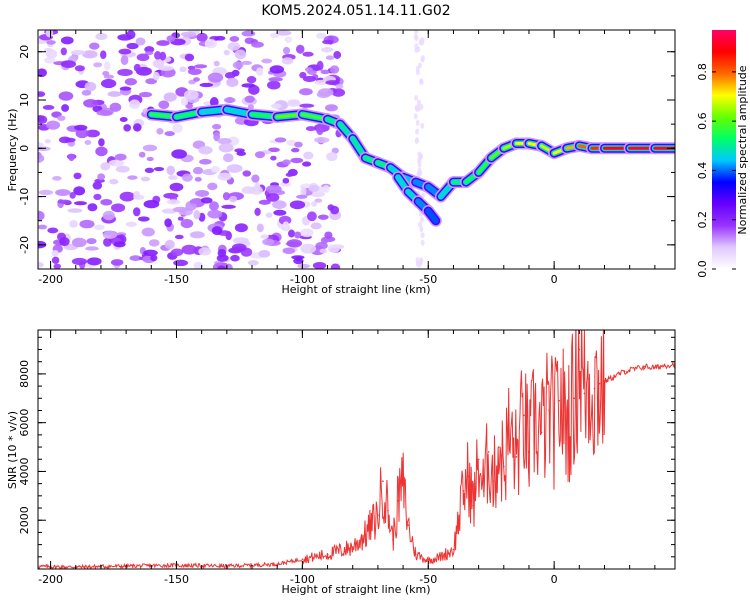  I want to click on spectrogram-y-tick-label: -10, so click(24, 197).